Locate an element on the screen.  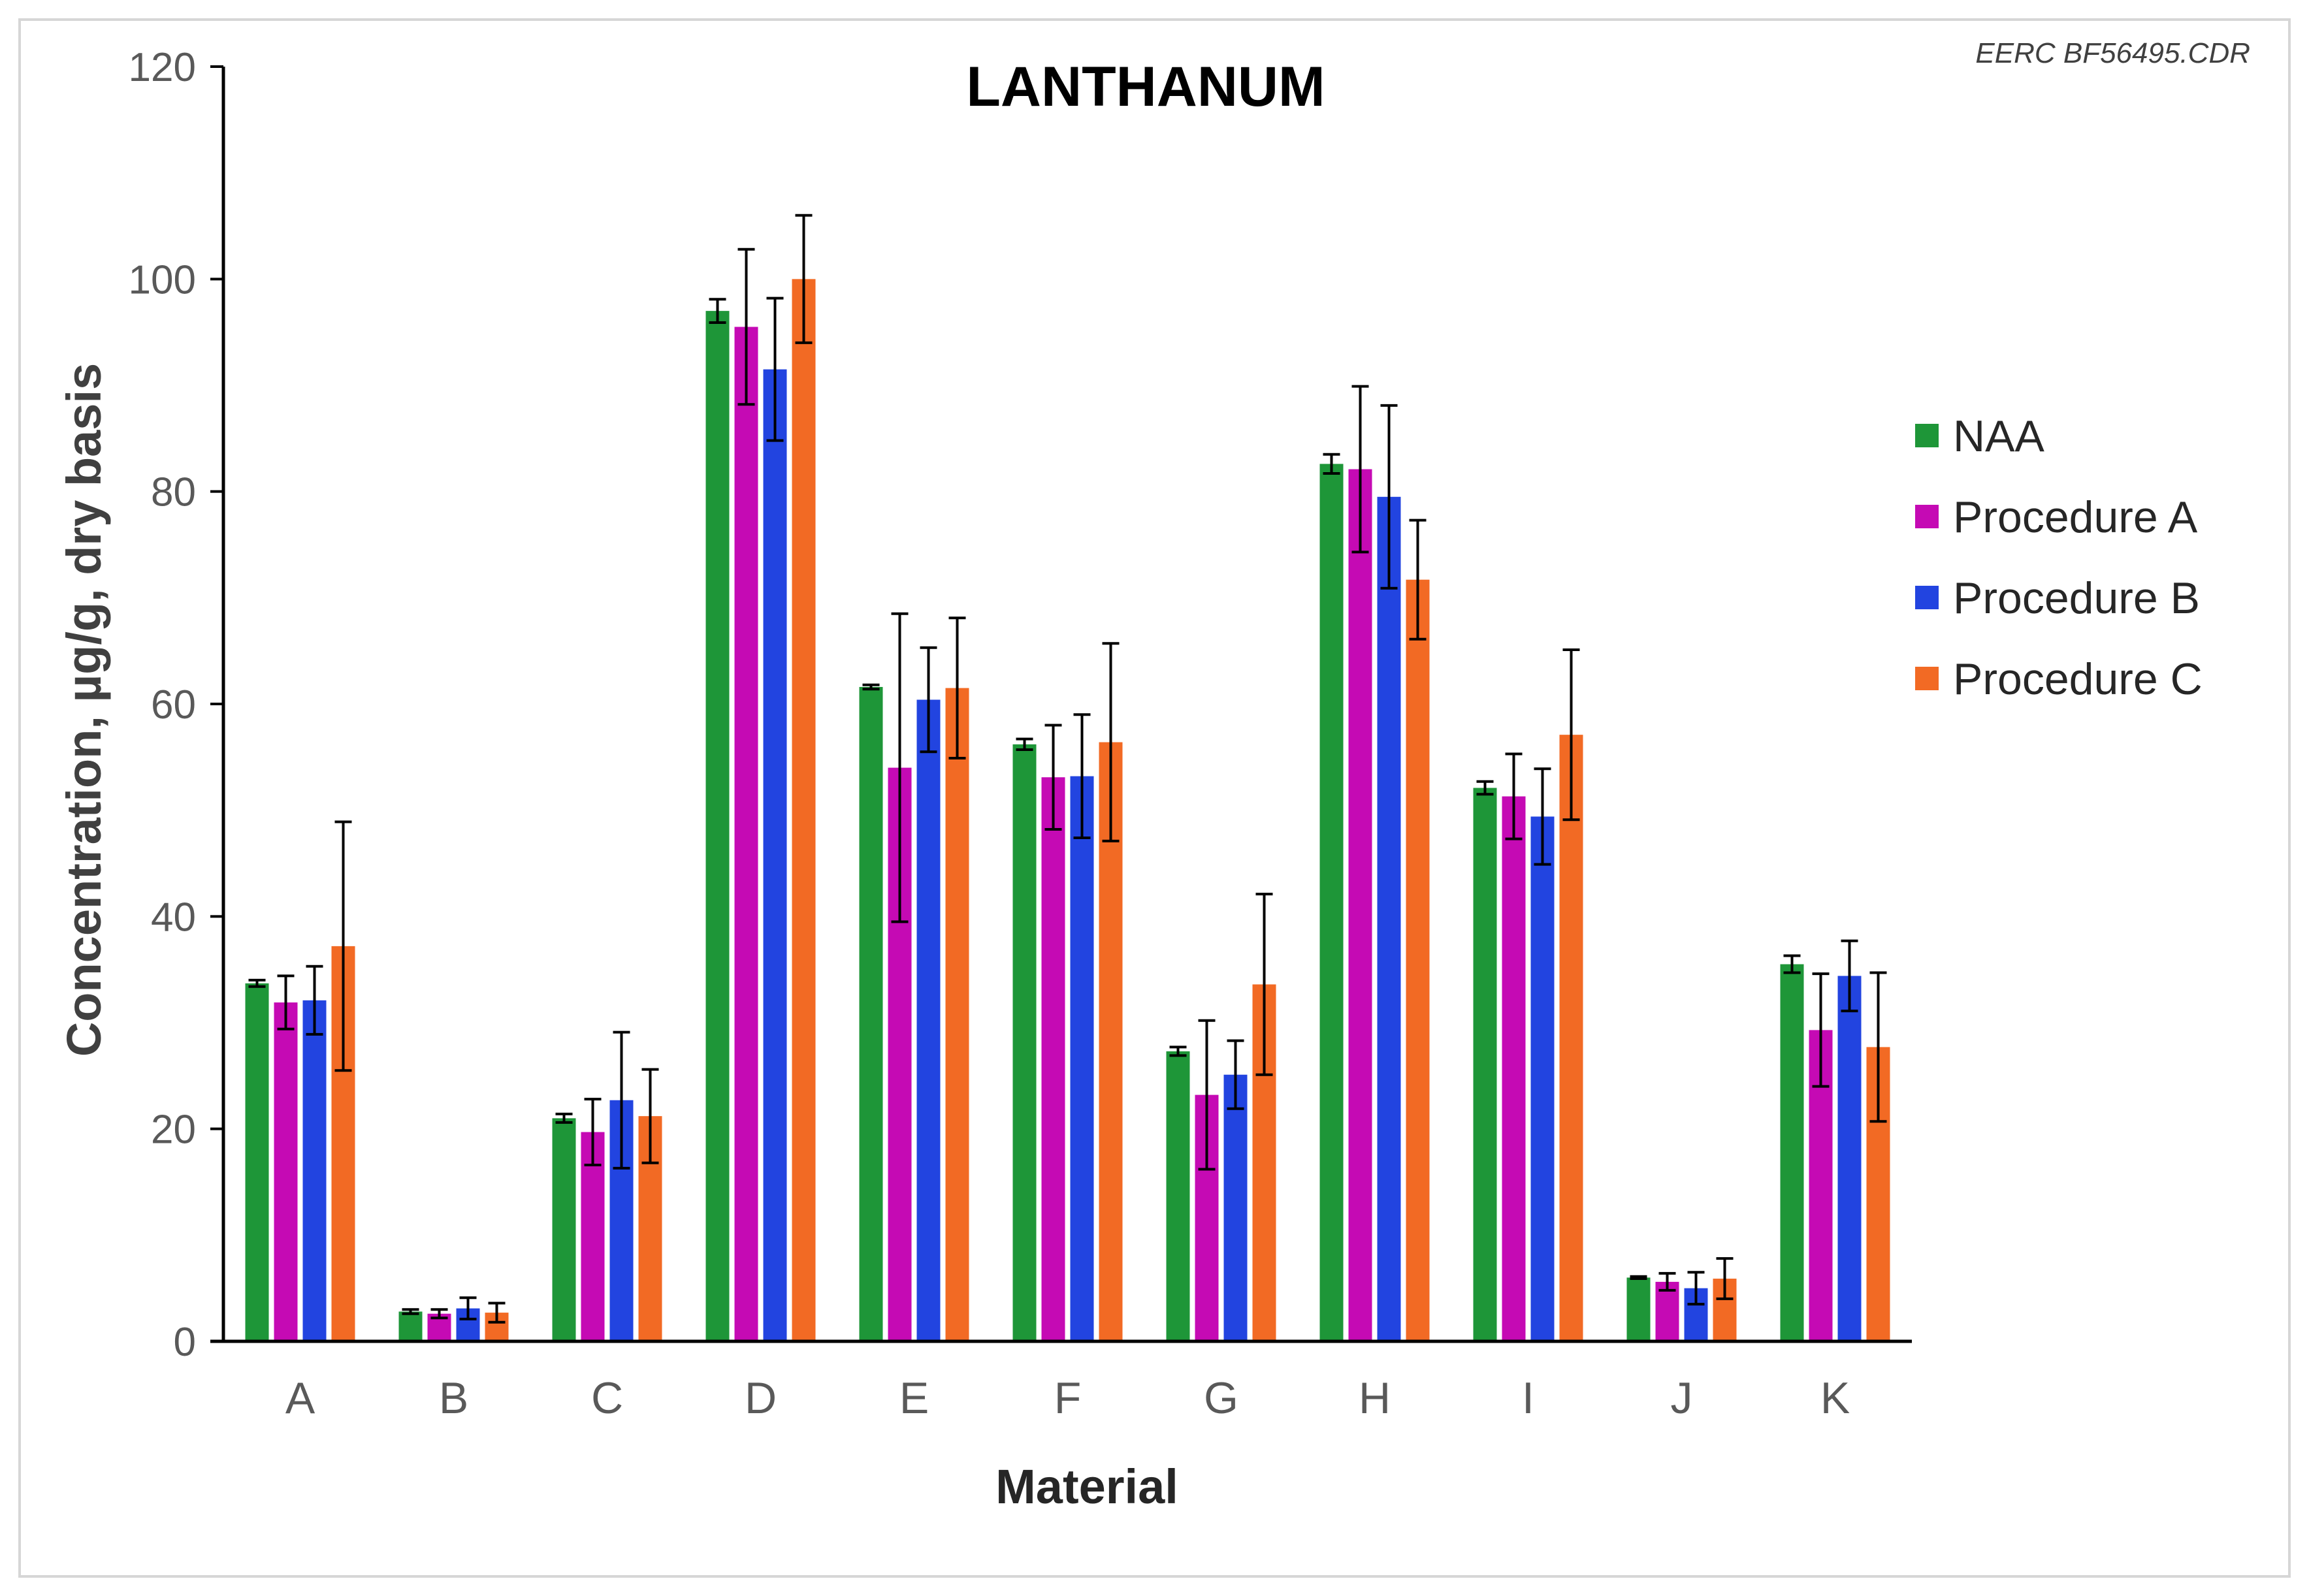
bar-naa-g is located at coordinates (1178, 1196).